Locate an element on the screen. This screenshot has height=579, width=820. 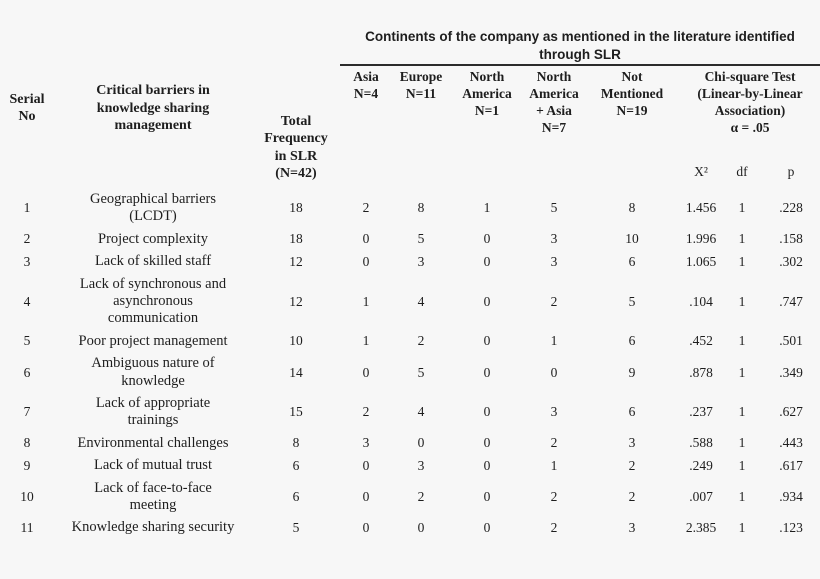
cell-serial: 4 is located at coordinates (27, 301).